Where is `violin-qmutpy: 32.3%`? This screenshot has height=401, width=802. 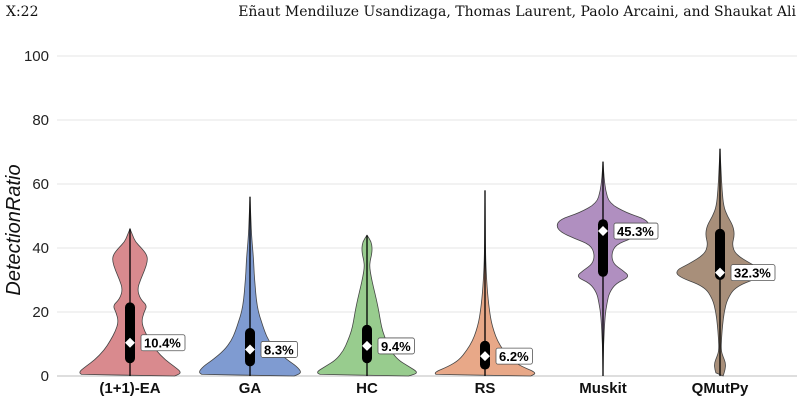 violin-qmutpy: 32.3% is located at coordinates (726, 262).